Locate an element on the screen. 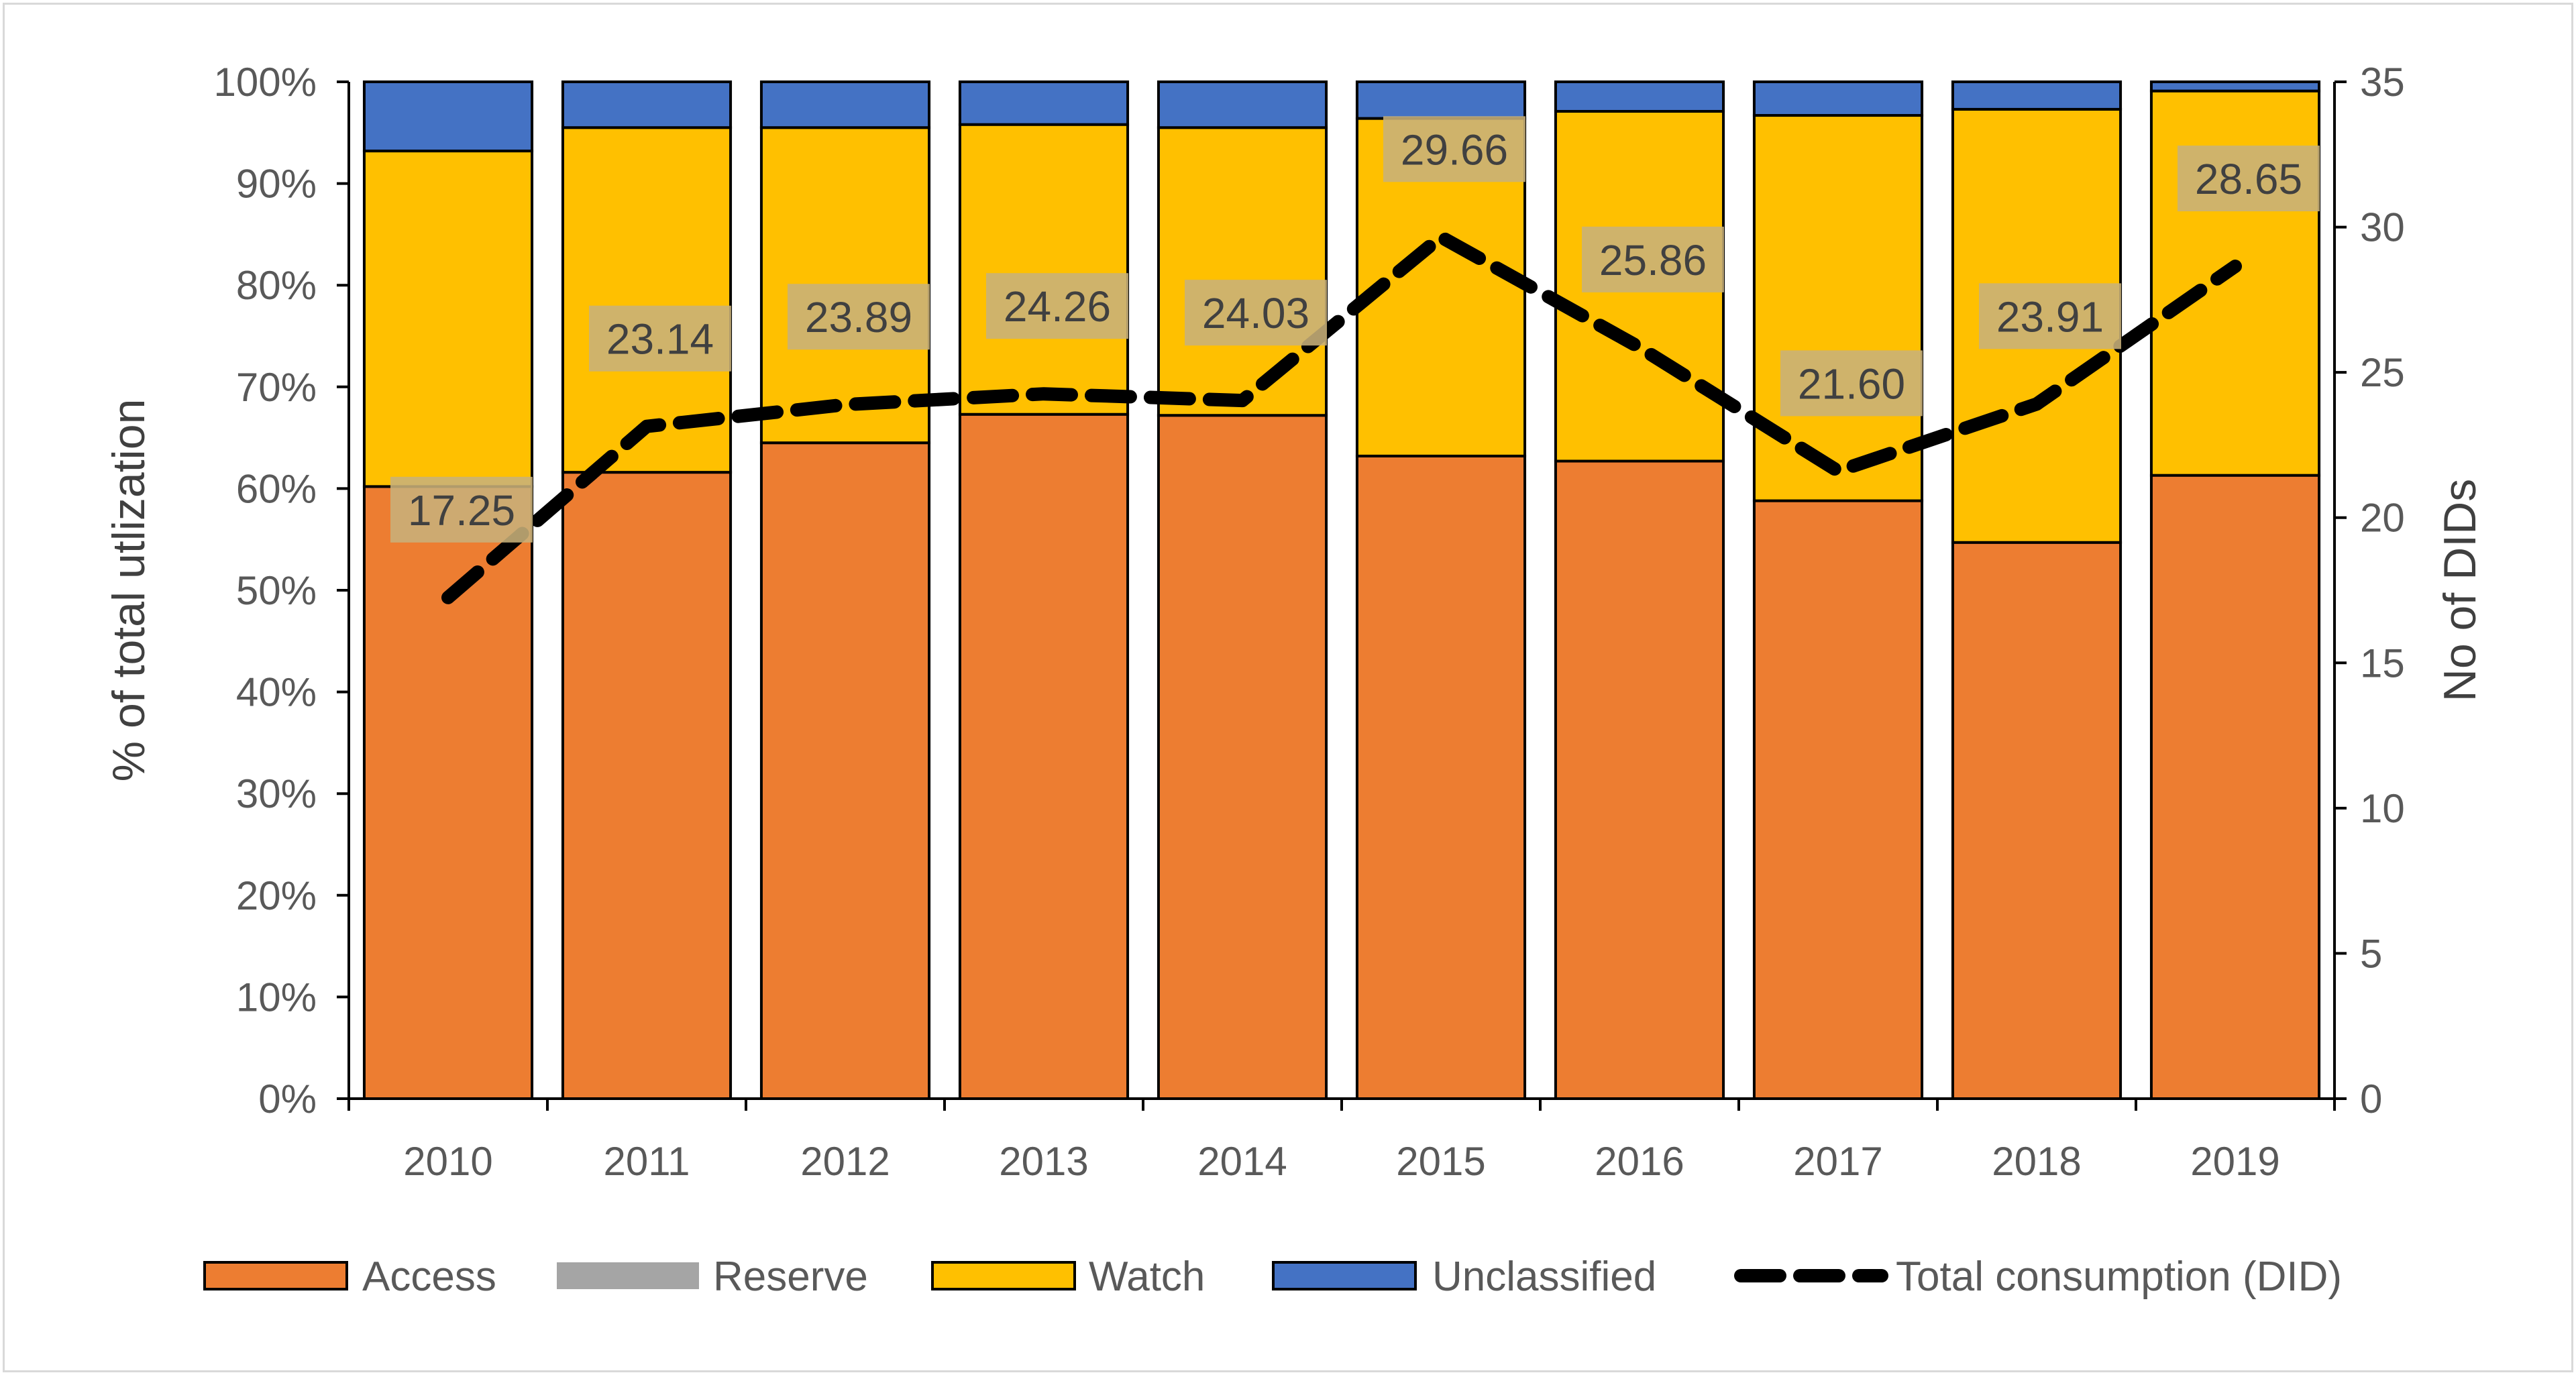 The height and width of the screenshot is (1375, 2576). y-axis-right-title: No of DIDs is located at coordinates (2459, 590).